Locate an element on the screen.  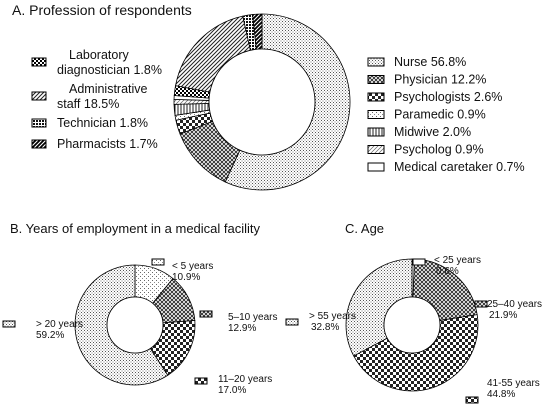
label-text: 5–10 years is located at coordinates (252, 317).